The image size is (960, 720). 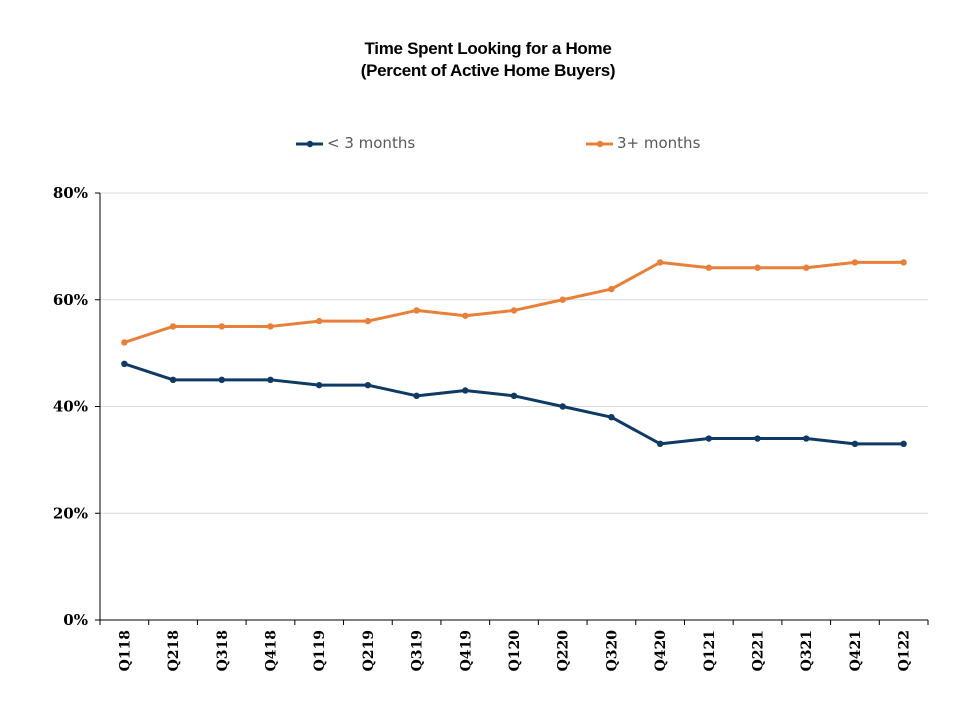 What do you see at coordinates (905, 650) in the screenshot?
I see `x-tick-label: Q122` at bounding box center [905, 650].